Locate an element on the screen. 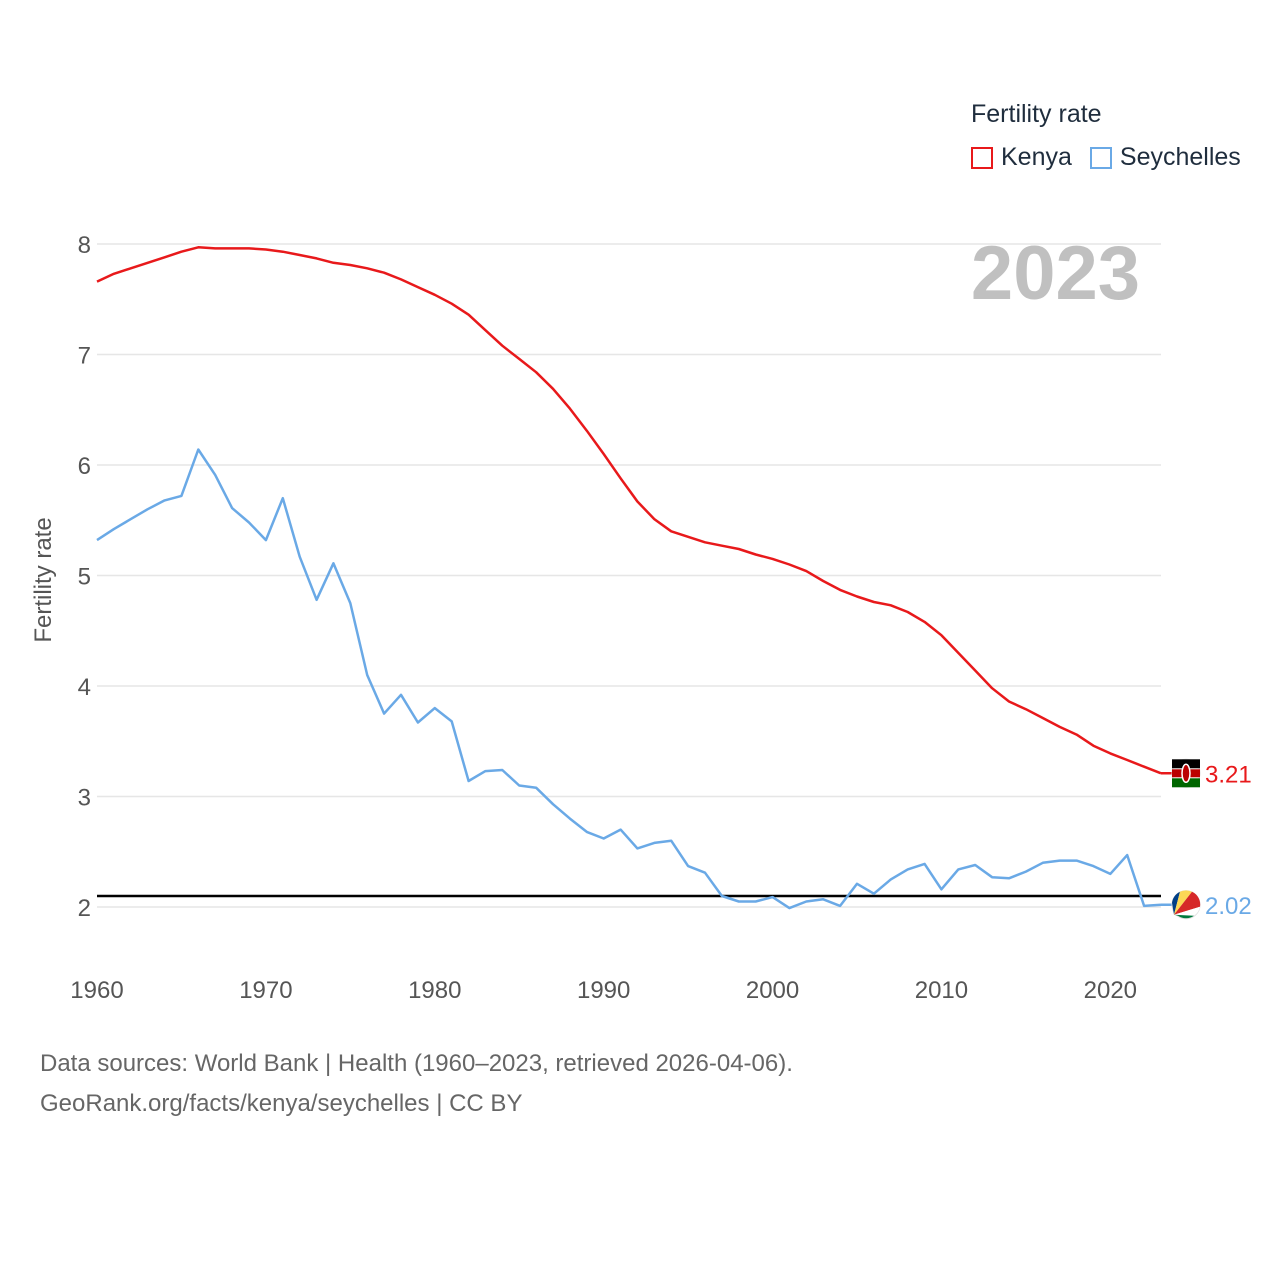 This screenshot has height=1280, width=1280. y-tick-label-7: 7 is located at coordinates (84, 356).